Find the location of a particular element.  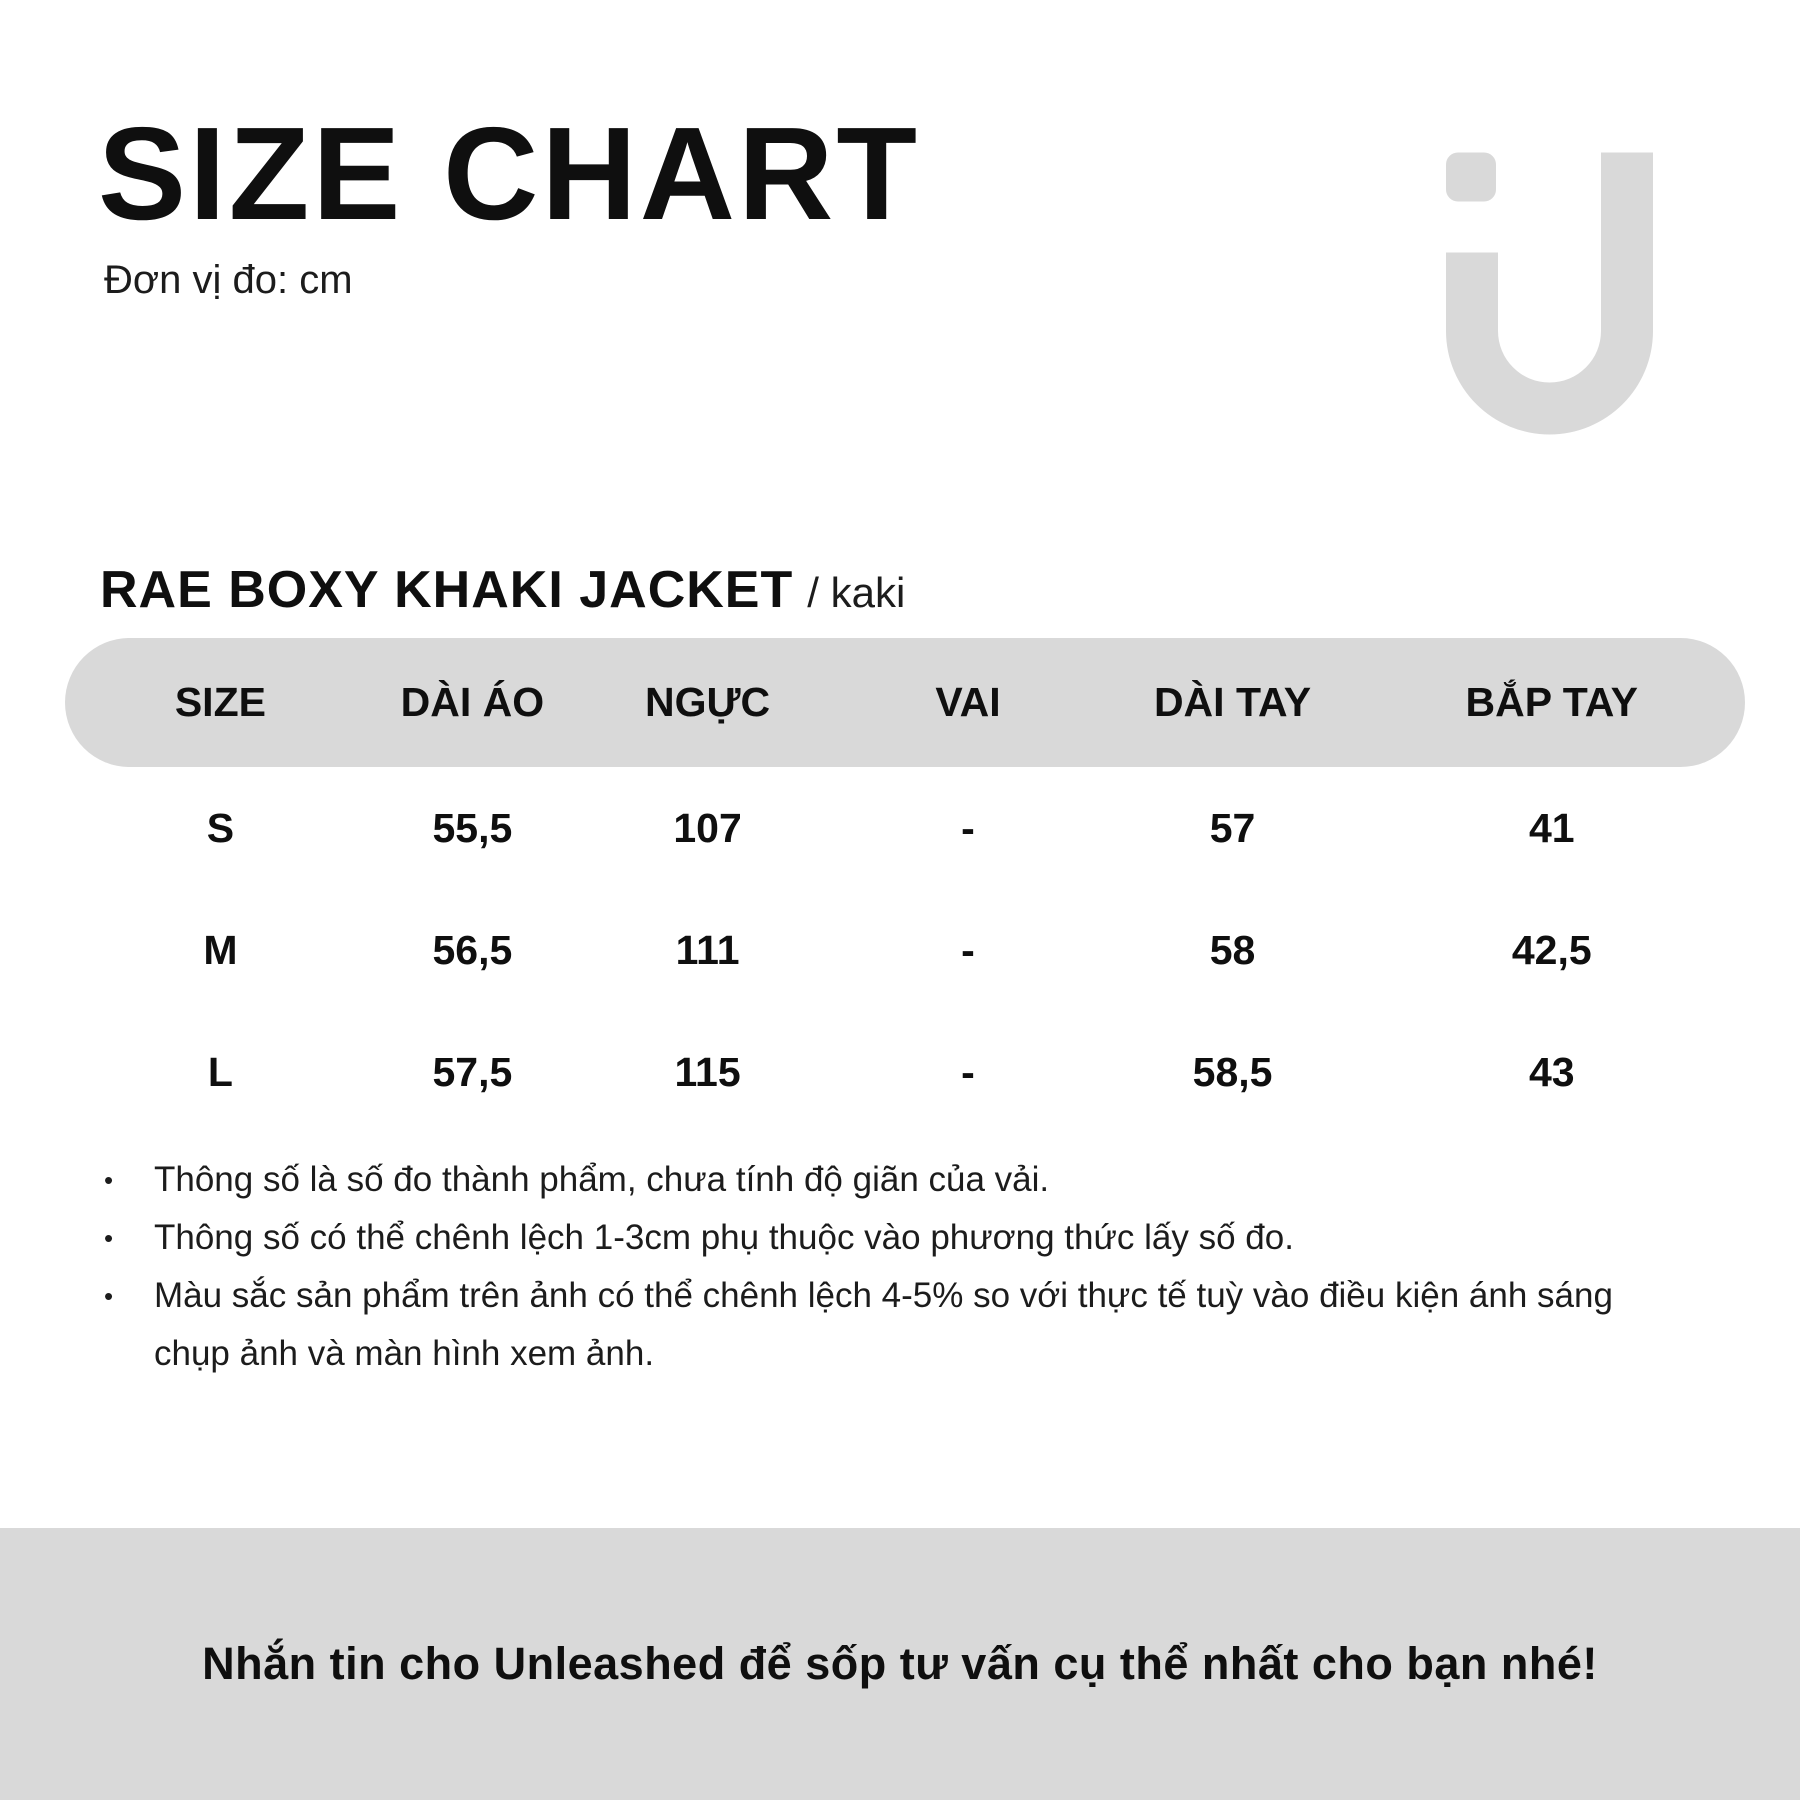

product-variant: / kaki is located at coordinates (856, 592).